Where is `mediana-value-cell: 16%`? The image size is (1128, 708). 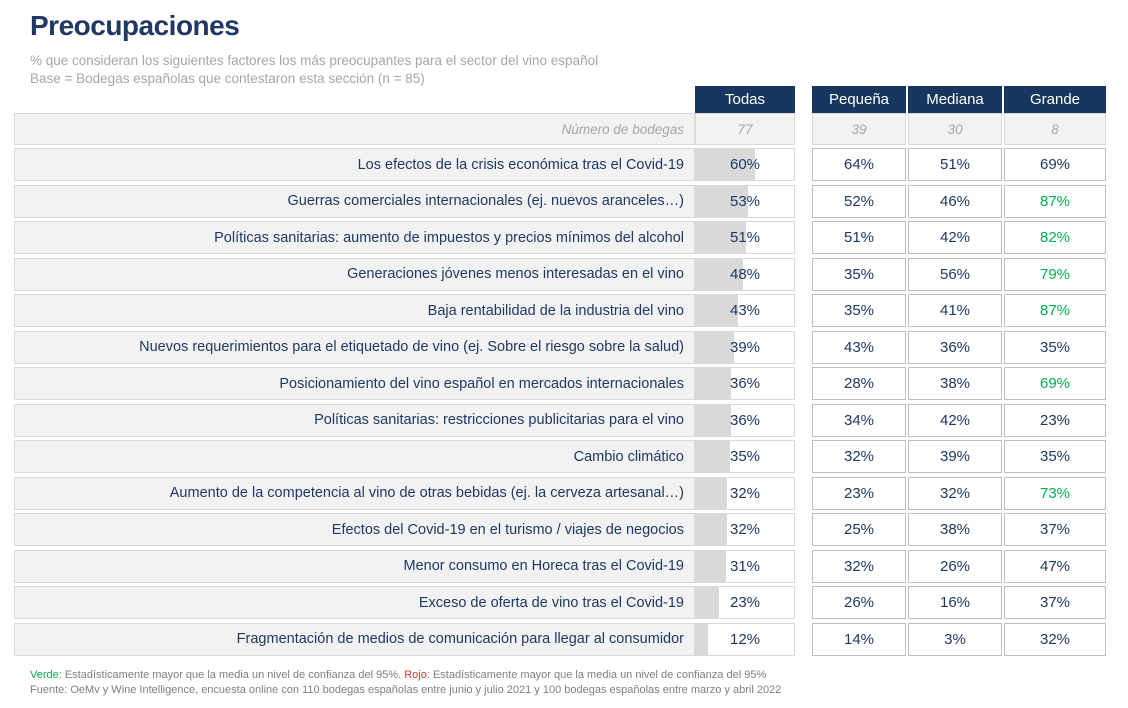
mediana-value-cell: 16% is located at coordinates (955, 602).